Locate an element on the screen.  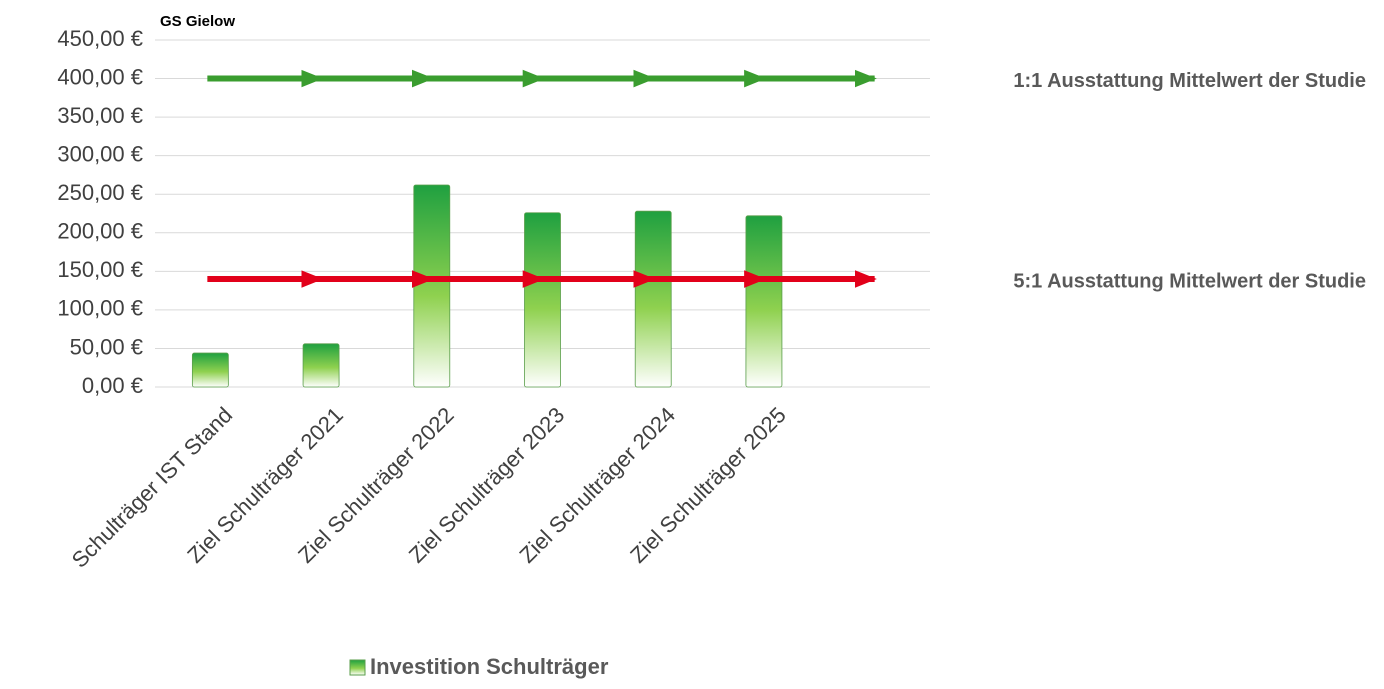
y-tick-label: 400,00 € is located at coordinates (100, 76).